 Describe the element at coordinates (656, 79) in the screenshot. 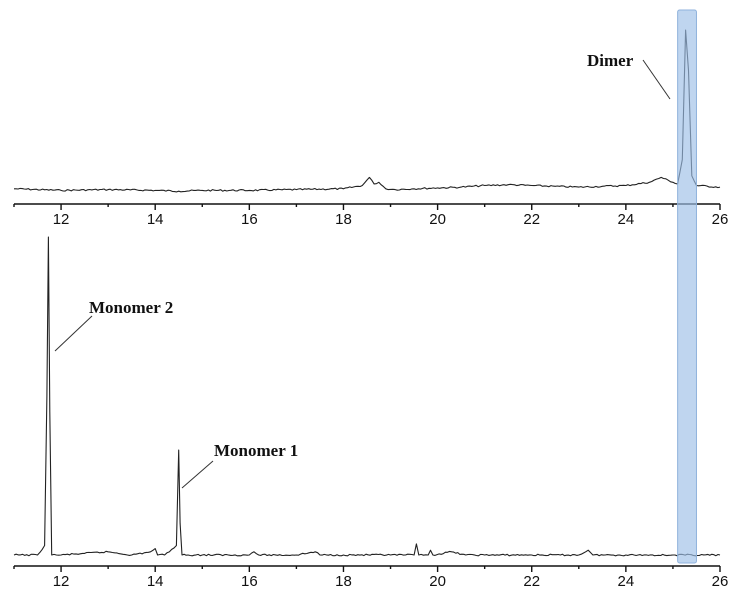

I see `dimer-leader-line` at that location.